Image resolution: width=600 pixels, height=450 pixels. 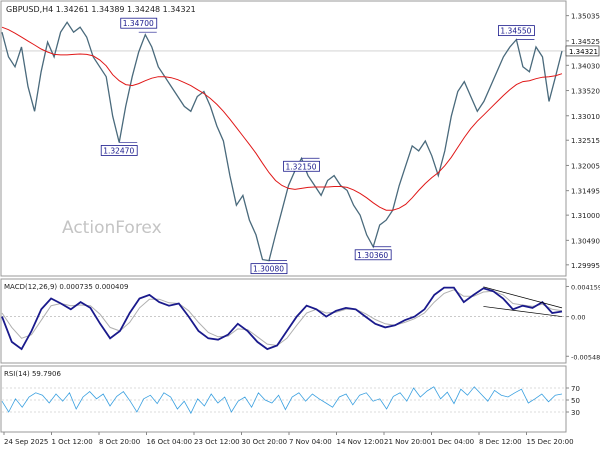 I want to click on rsi-lines, so click(x=282, y=400).